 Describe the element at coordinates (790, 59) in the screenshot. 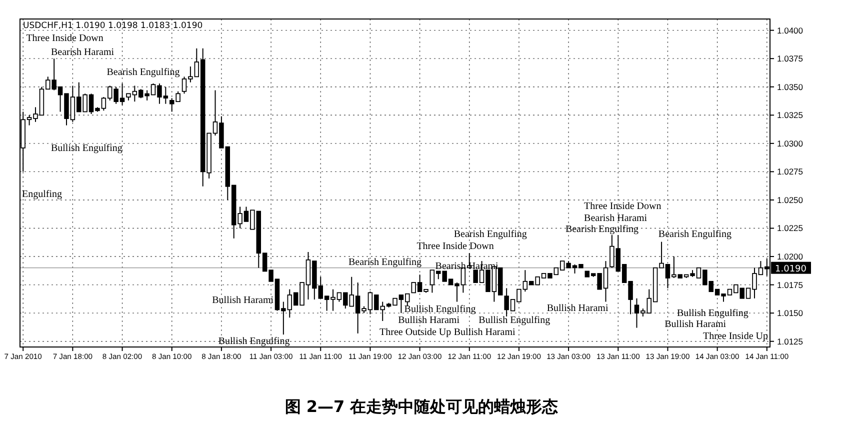

I see `y-tick-label: 1.0375` at that location.